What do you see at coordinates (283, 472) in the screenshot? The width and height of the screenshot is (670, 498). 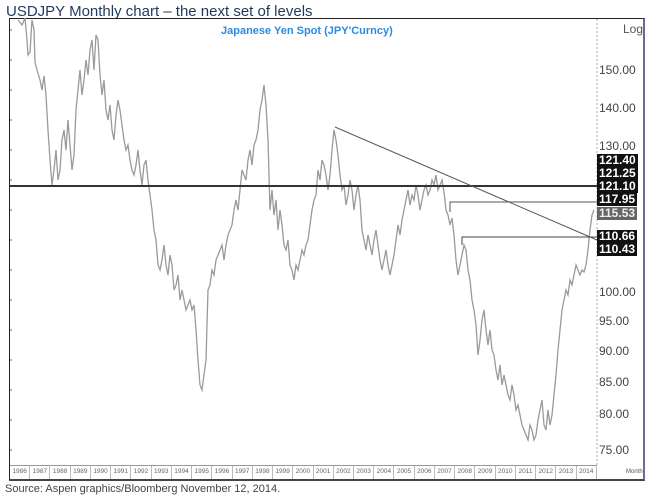 I see `x-tick: 1999` at bounding box center [283, 472].